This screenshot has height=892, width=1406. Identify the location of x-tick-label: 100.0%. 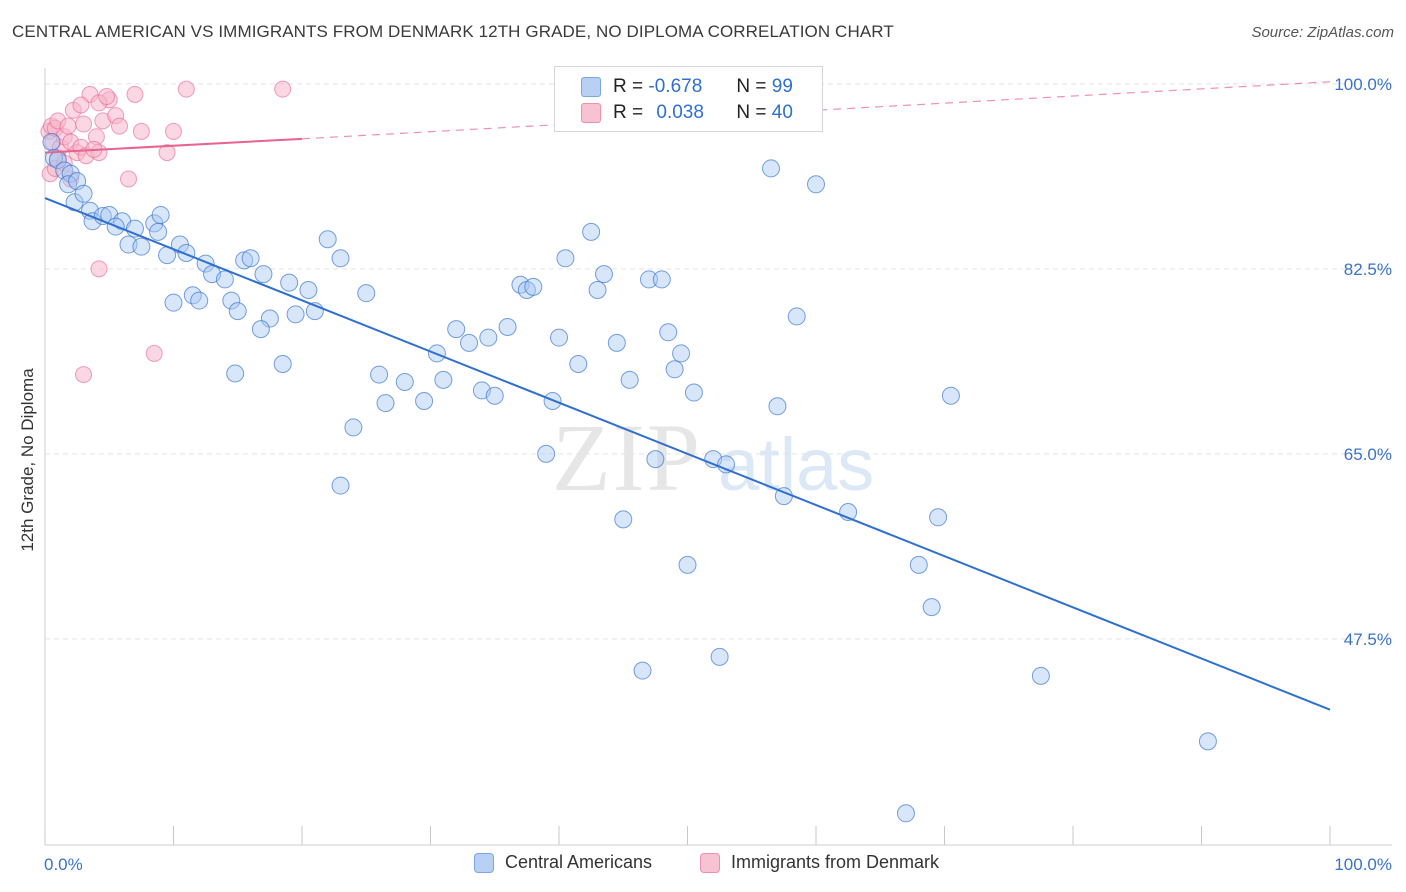
(1363, 864).